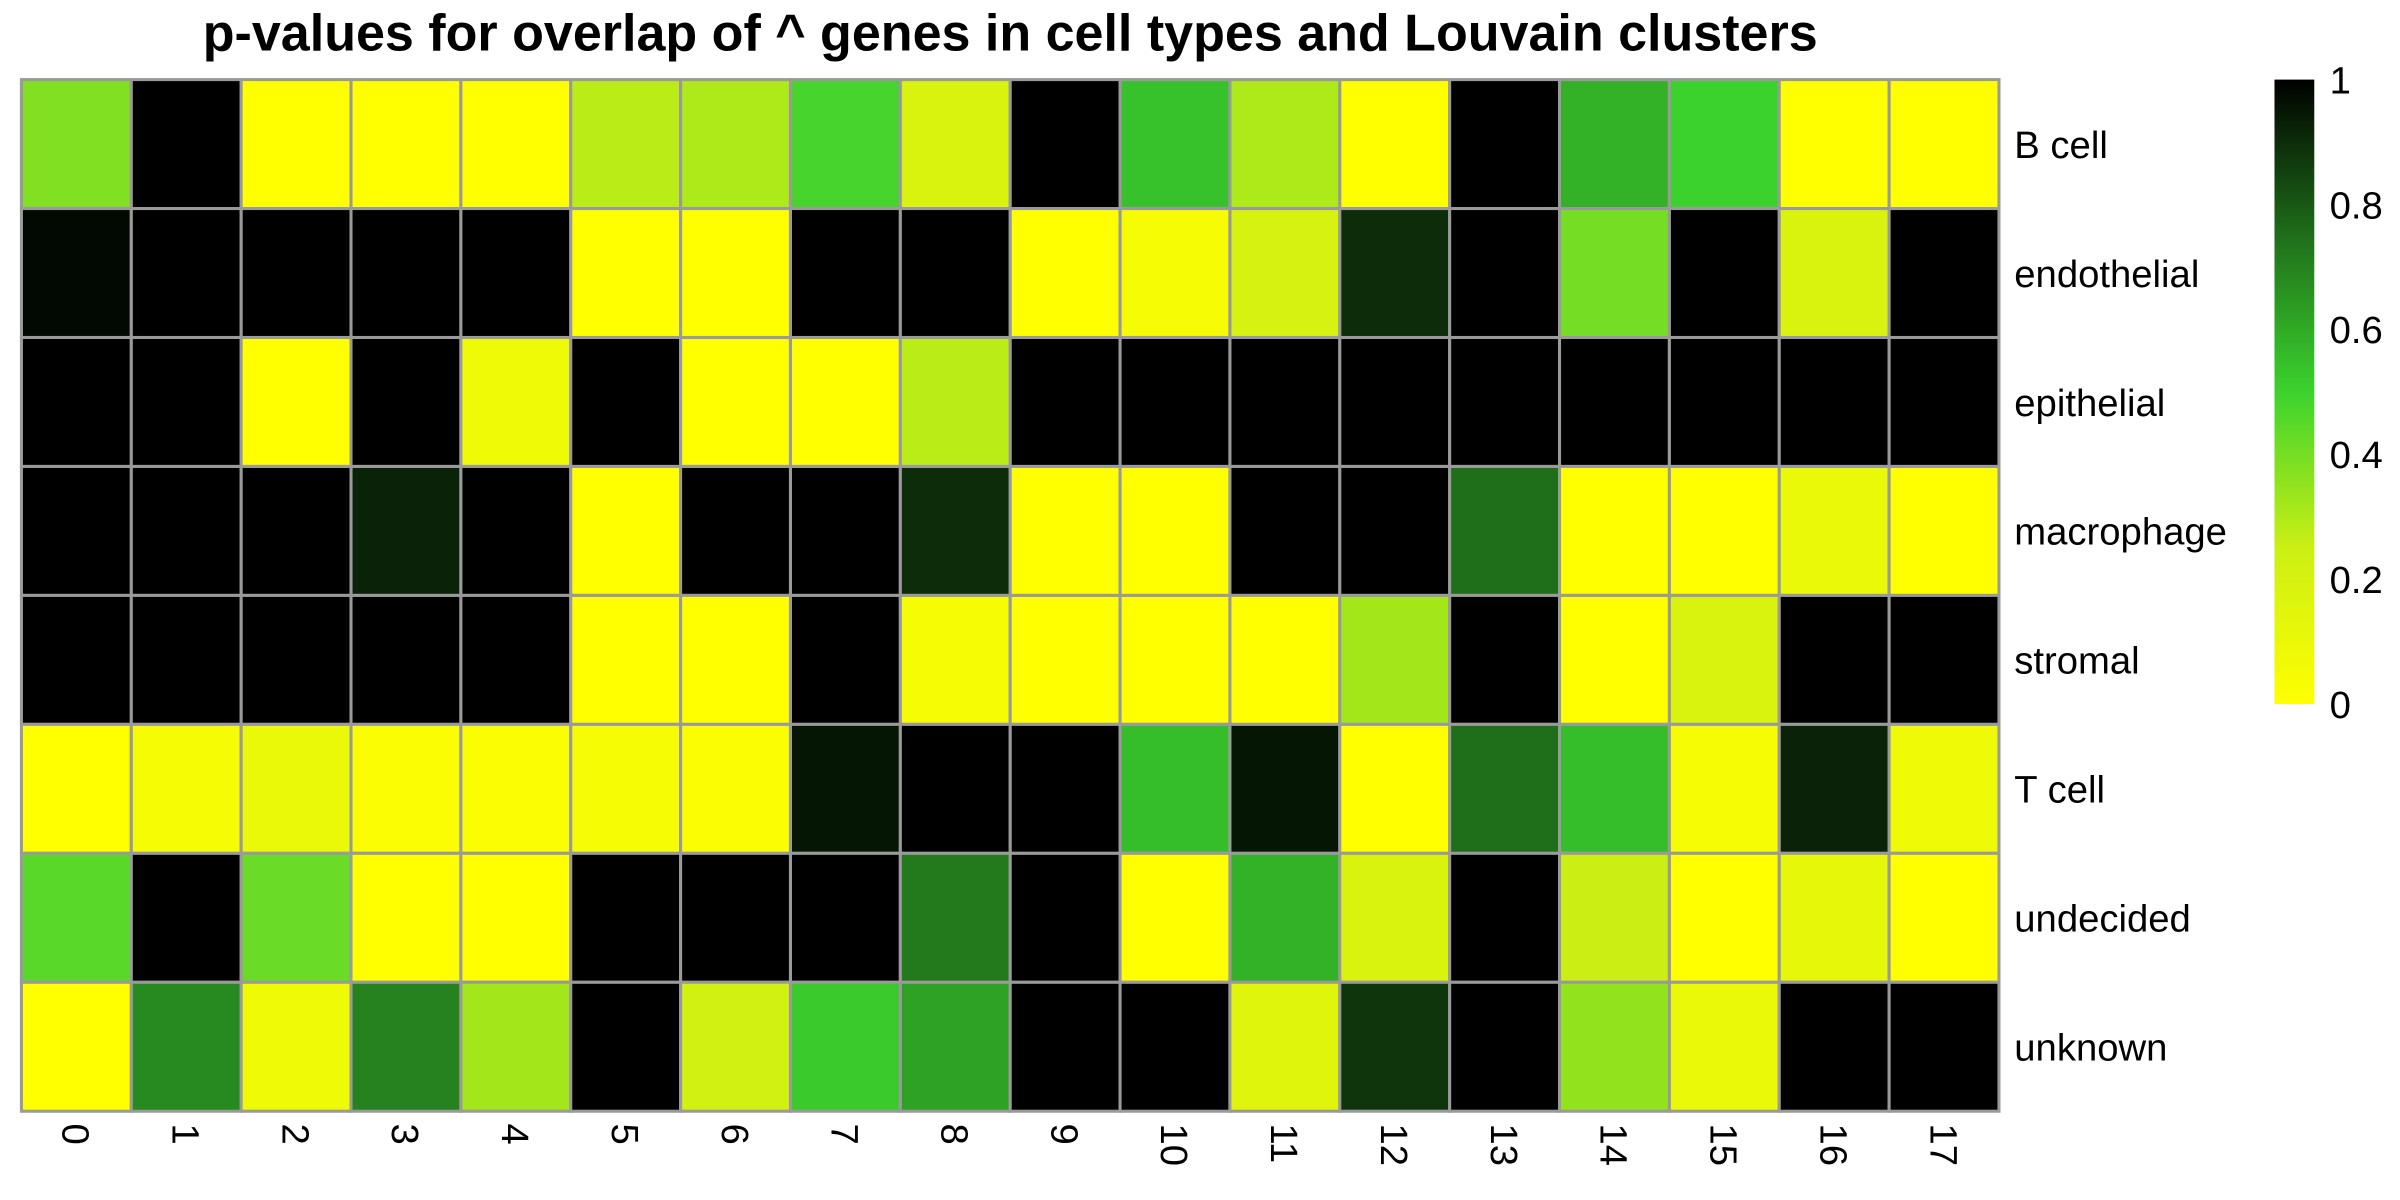 This screenshot has height=1200, width=2400. Describe the element at coordinates (2340, 80) in the screenshot. I see `colorbar-tick-label: 1` at that location.